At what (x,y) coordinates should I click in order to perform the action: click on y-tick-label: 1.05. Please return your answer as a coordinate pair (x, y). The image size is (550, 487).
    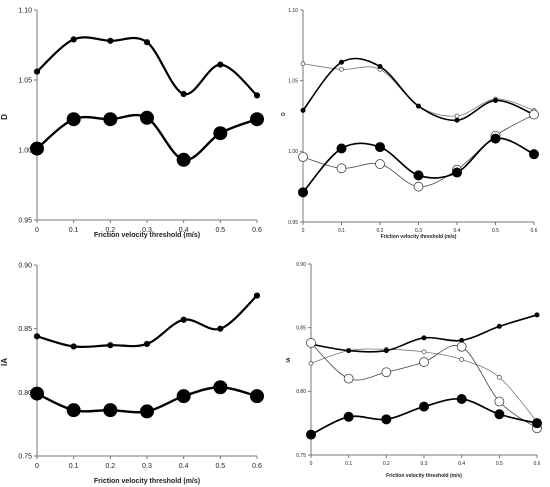
    Looking at the image, I should click on (25, 80).